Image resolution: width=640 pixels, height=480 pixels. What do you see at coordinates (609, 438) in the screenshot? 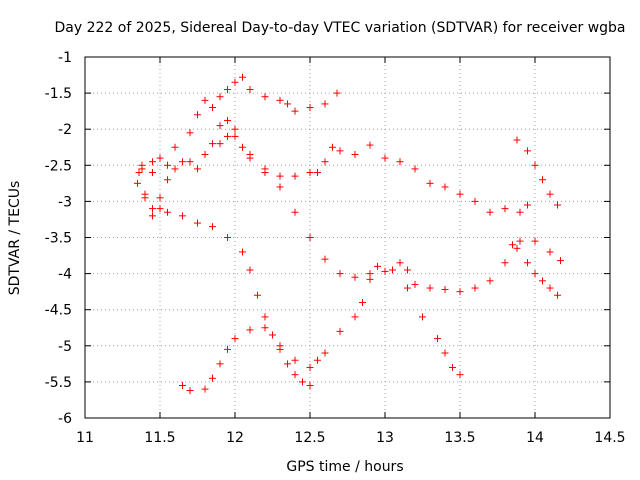
I see `x-tick-label: 14.5` at bounding box center [609, 438].